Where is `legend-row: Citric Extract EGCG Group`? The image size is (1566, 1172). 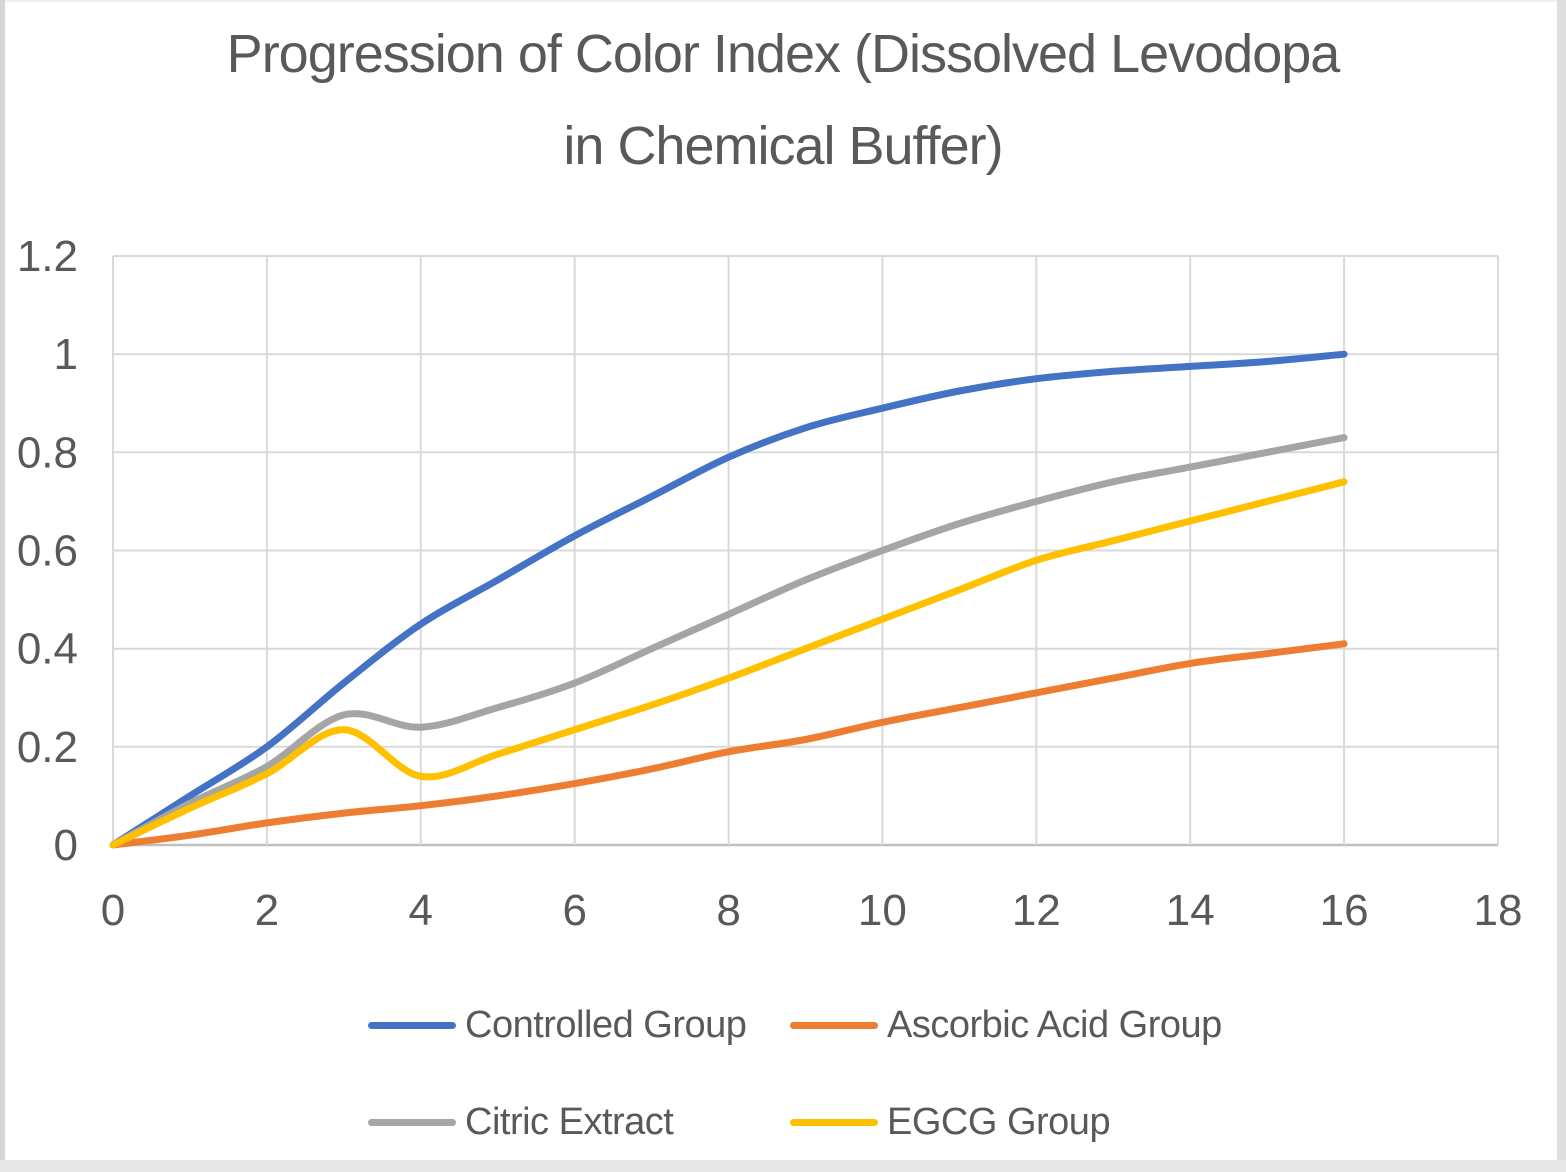 legend-row: Citric Extract EGCG Group is located at coordinates (783, 1122).